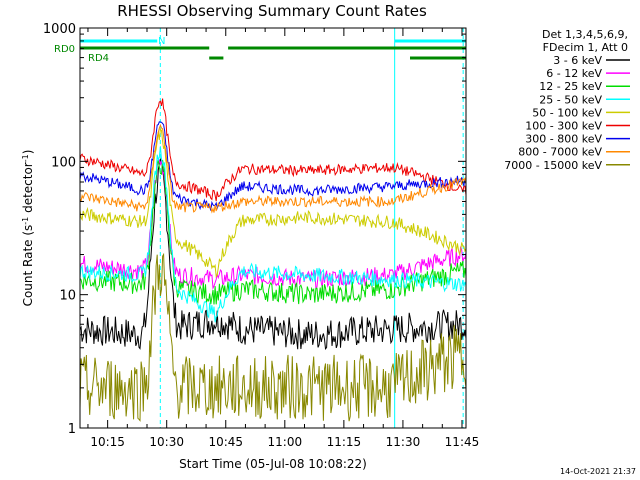 This screenshot has width=640, height=480. Describe the element at coordinates (161, 41) in the screenshot. I see `night-flag-label: N` at that location.